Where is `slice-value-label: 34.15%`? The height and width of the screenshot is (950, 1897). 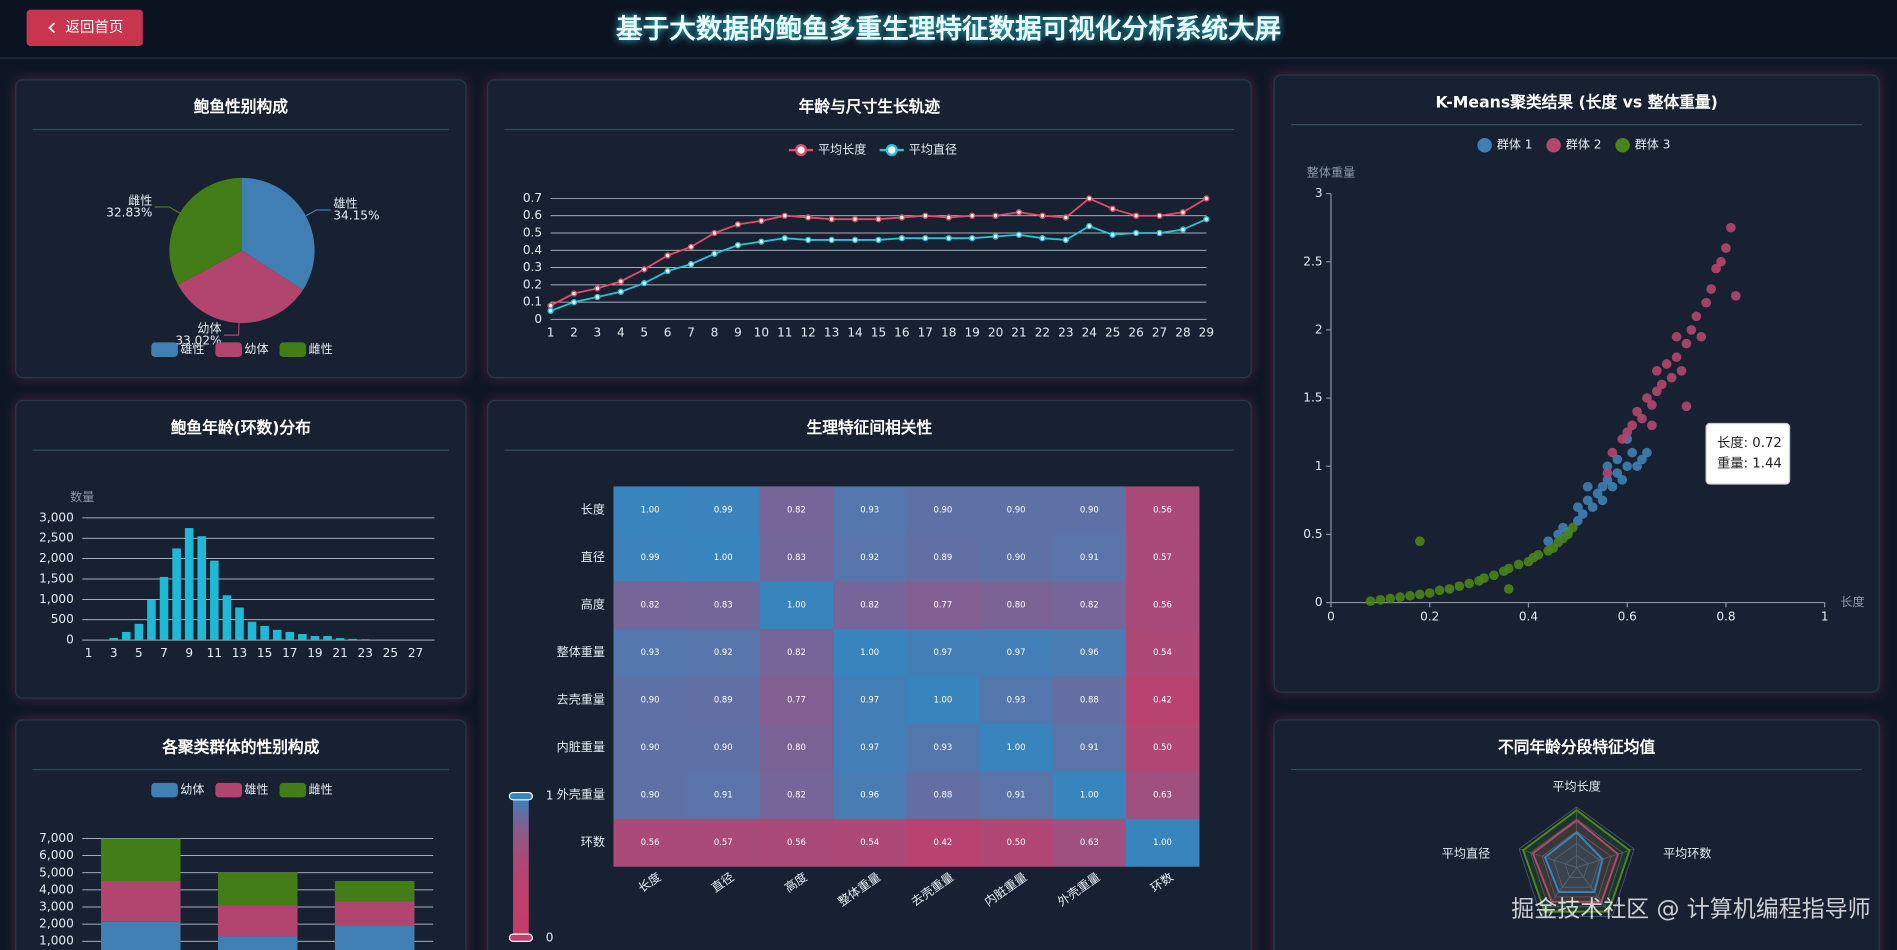 slice-value-label: 34.15% is located at coordinates (356, 216).